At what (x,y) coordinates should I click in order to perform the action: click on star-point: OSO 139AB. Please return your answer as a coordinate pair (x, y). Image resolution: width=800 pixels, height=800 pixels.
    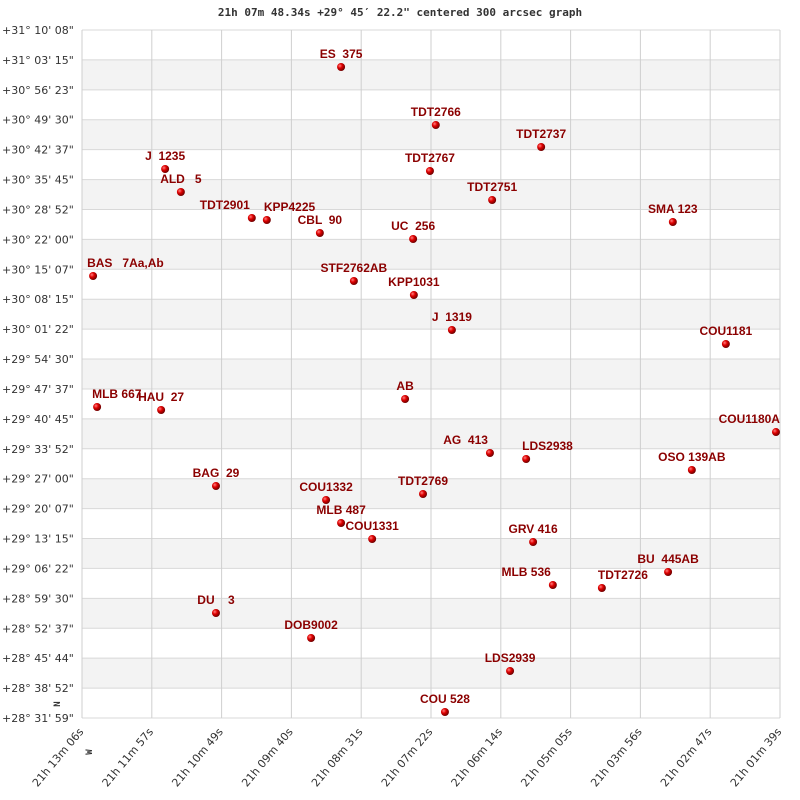
    Looking at the image, I should click on (692, 462).